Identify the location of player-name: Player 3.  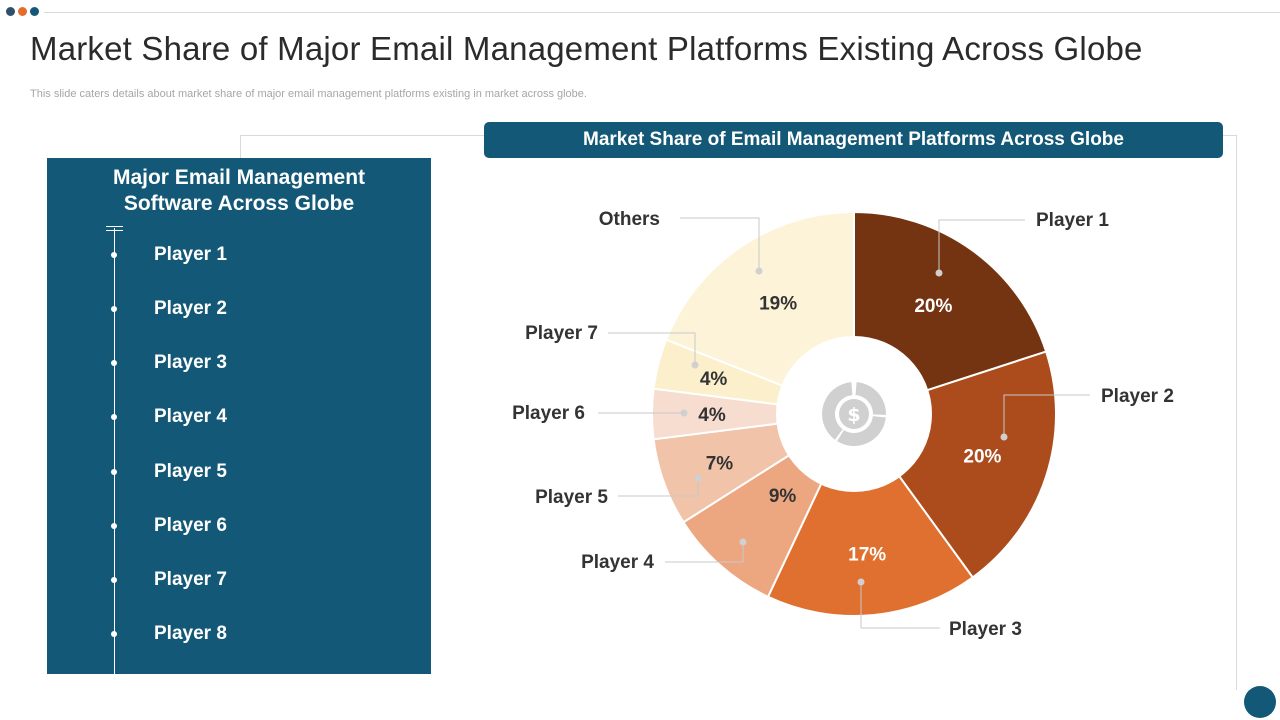
(190, 362).